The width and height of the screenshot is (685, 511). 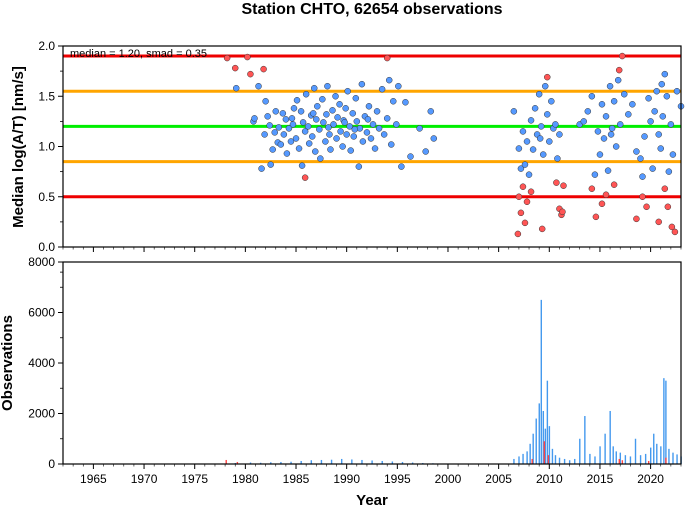 What do you see at coordinates (8, 363) in the screenshot?
I see `bottom-y-axis-label: Observations` at bounding box center [8, 363].